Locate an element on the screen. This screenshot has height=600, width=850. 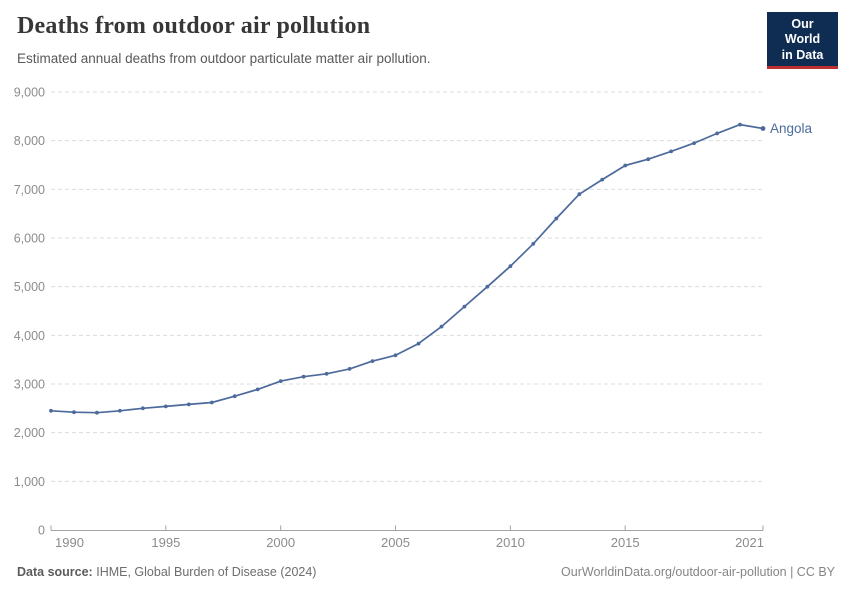
svg-text: 1,000 is located at coordinates (29, 482).